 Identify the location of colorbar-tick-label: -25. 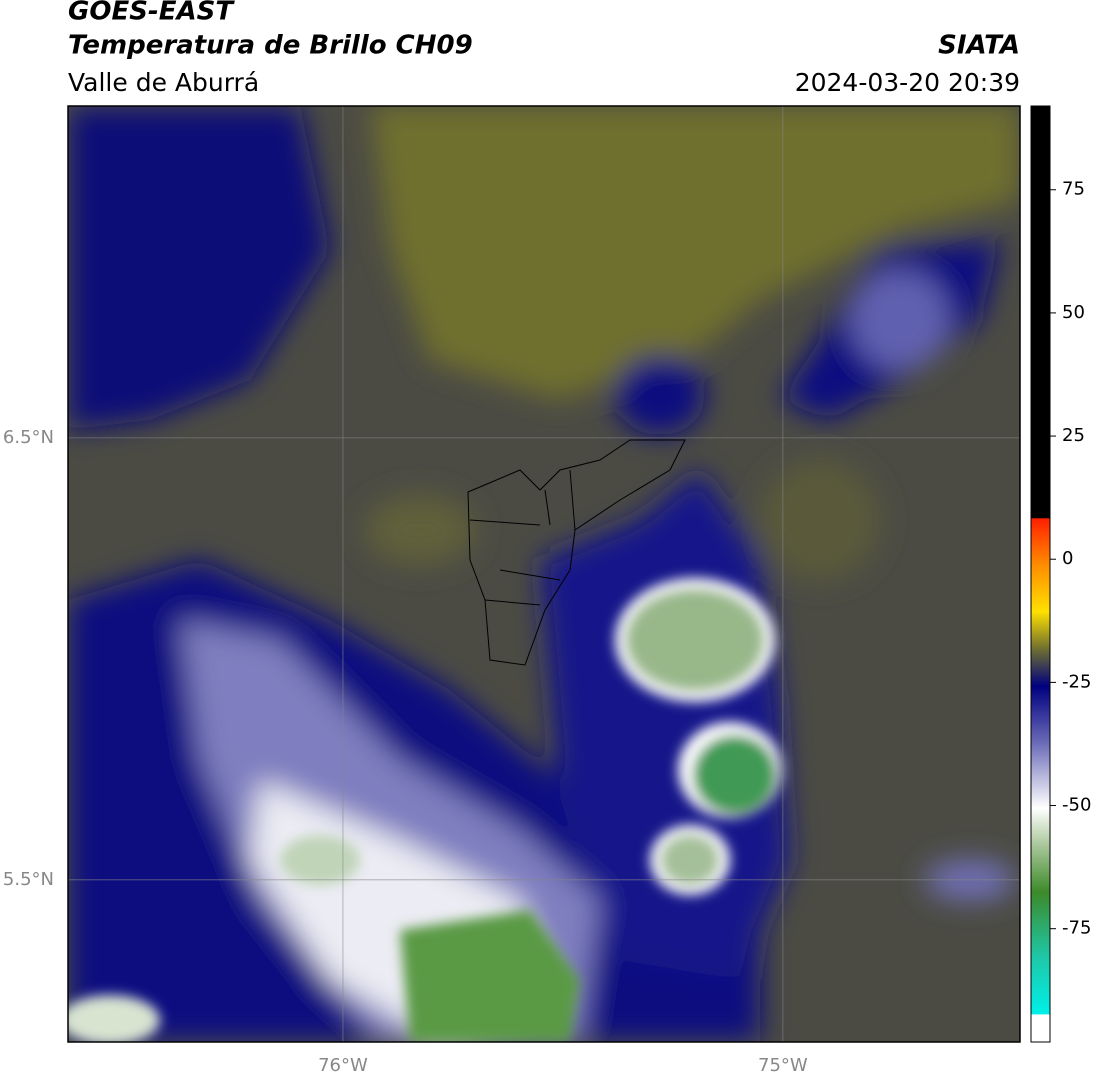
(1076, 681).